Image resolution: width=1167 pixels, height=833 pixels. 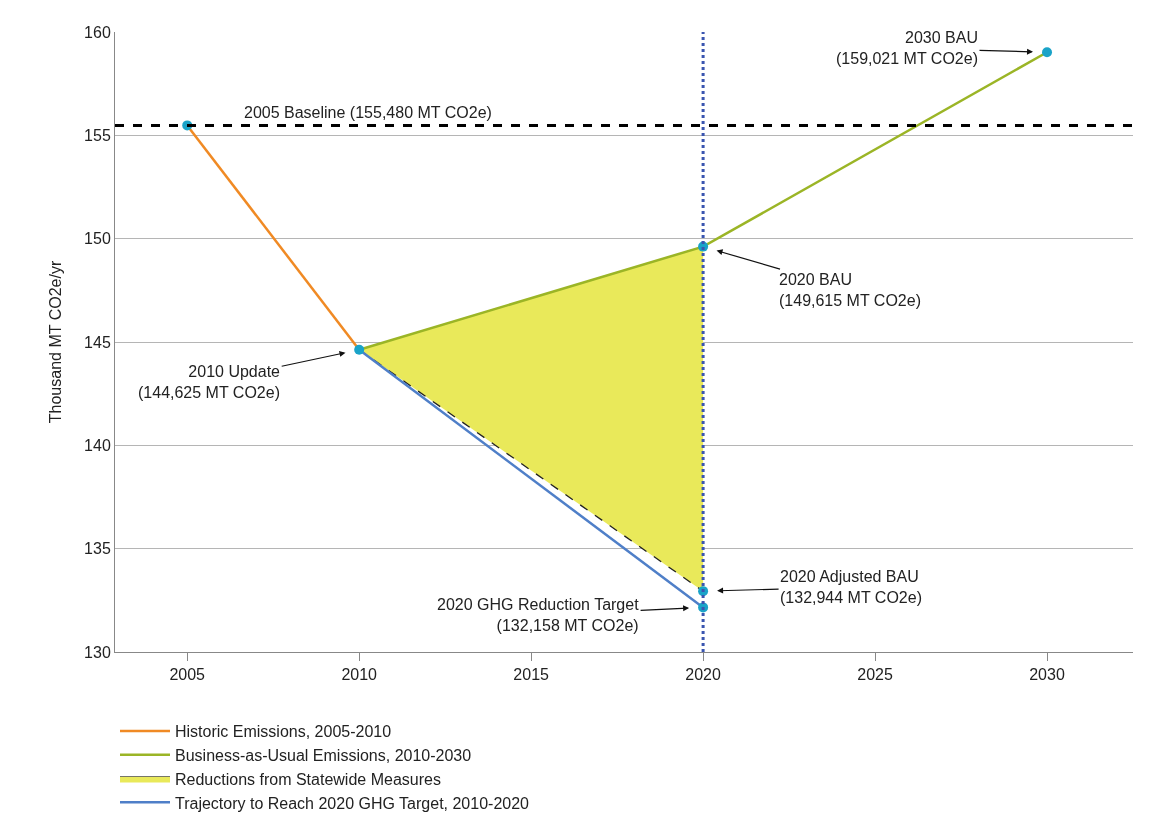 I want to click on x-tick-label: 2025, so click(x=875, y=675).